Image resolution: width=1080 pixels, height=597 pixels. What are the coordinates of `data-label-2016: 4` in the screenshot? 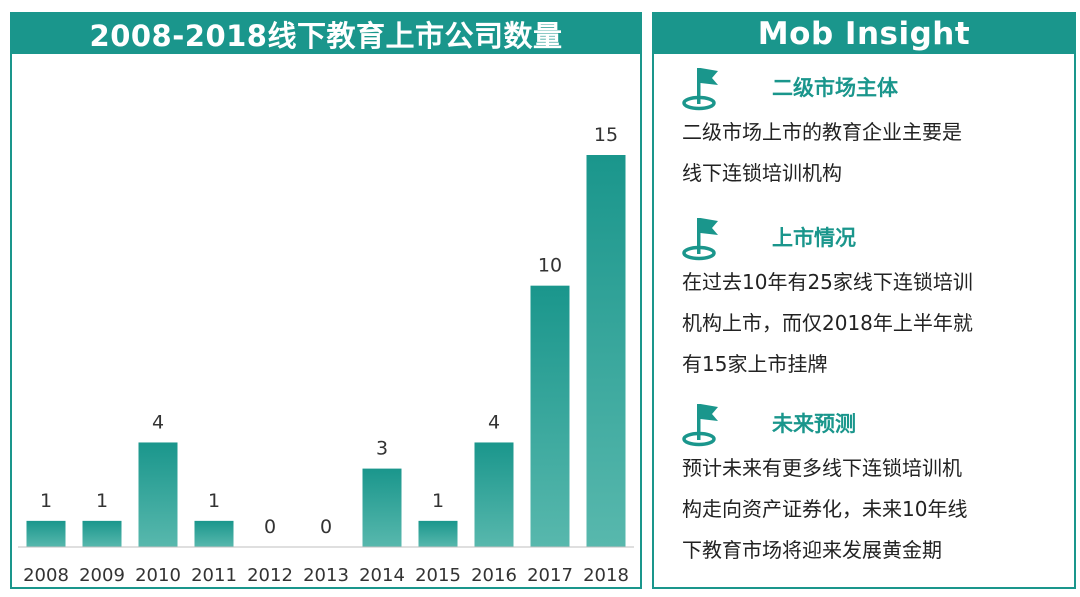 It's located at (494, 422).